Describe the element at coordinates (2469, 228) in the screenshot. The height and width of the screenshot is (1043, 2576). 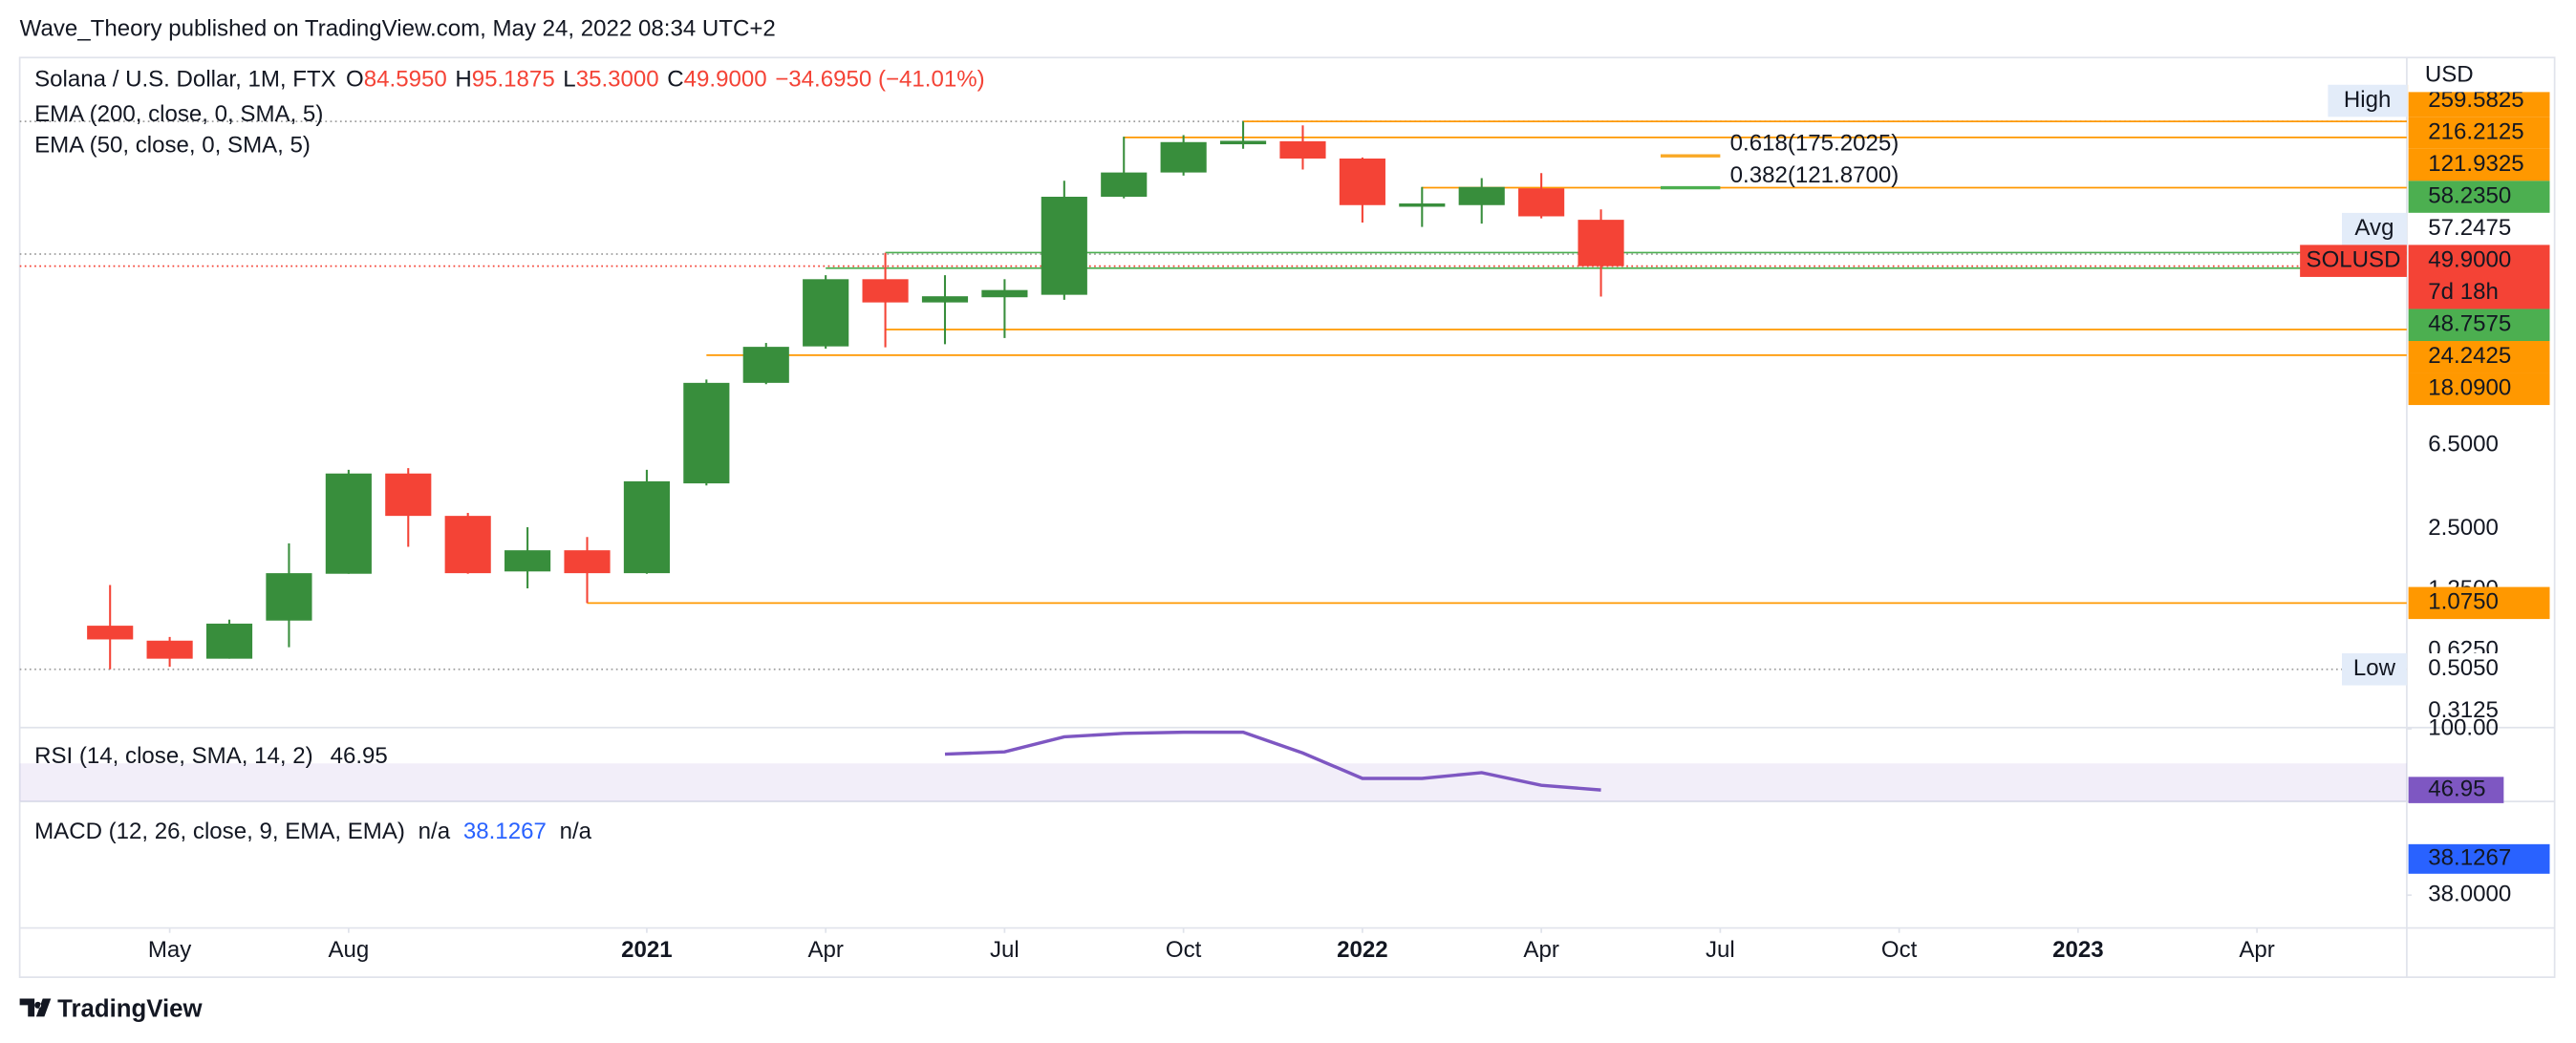
I see `price-label: 57.2475` at that location.